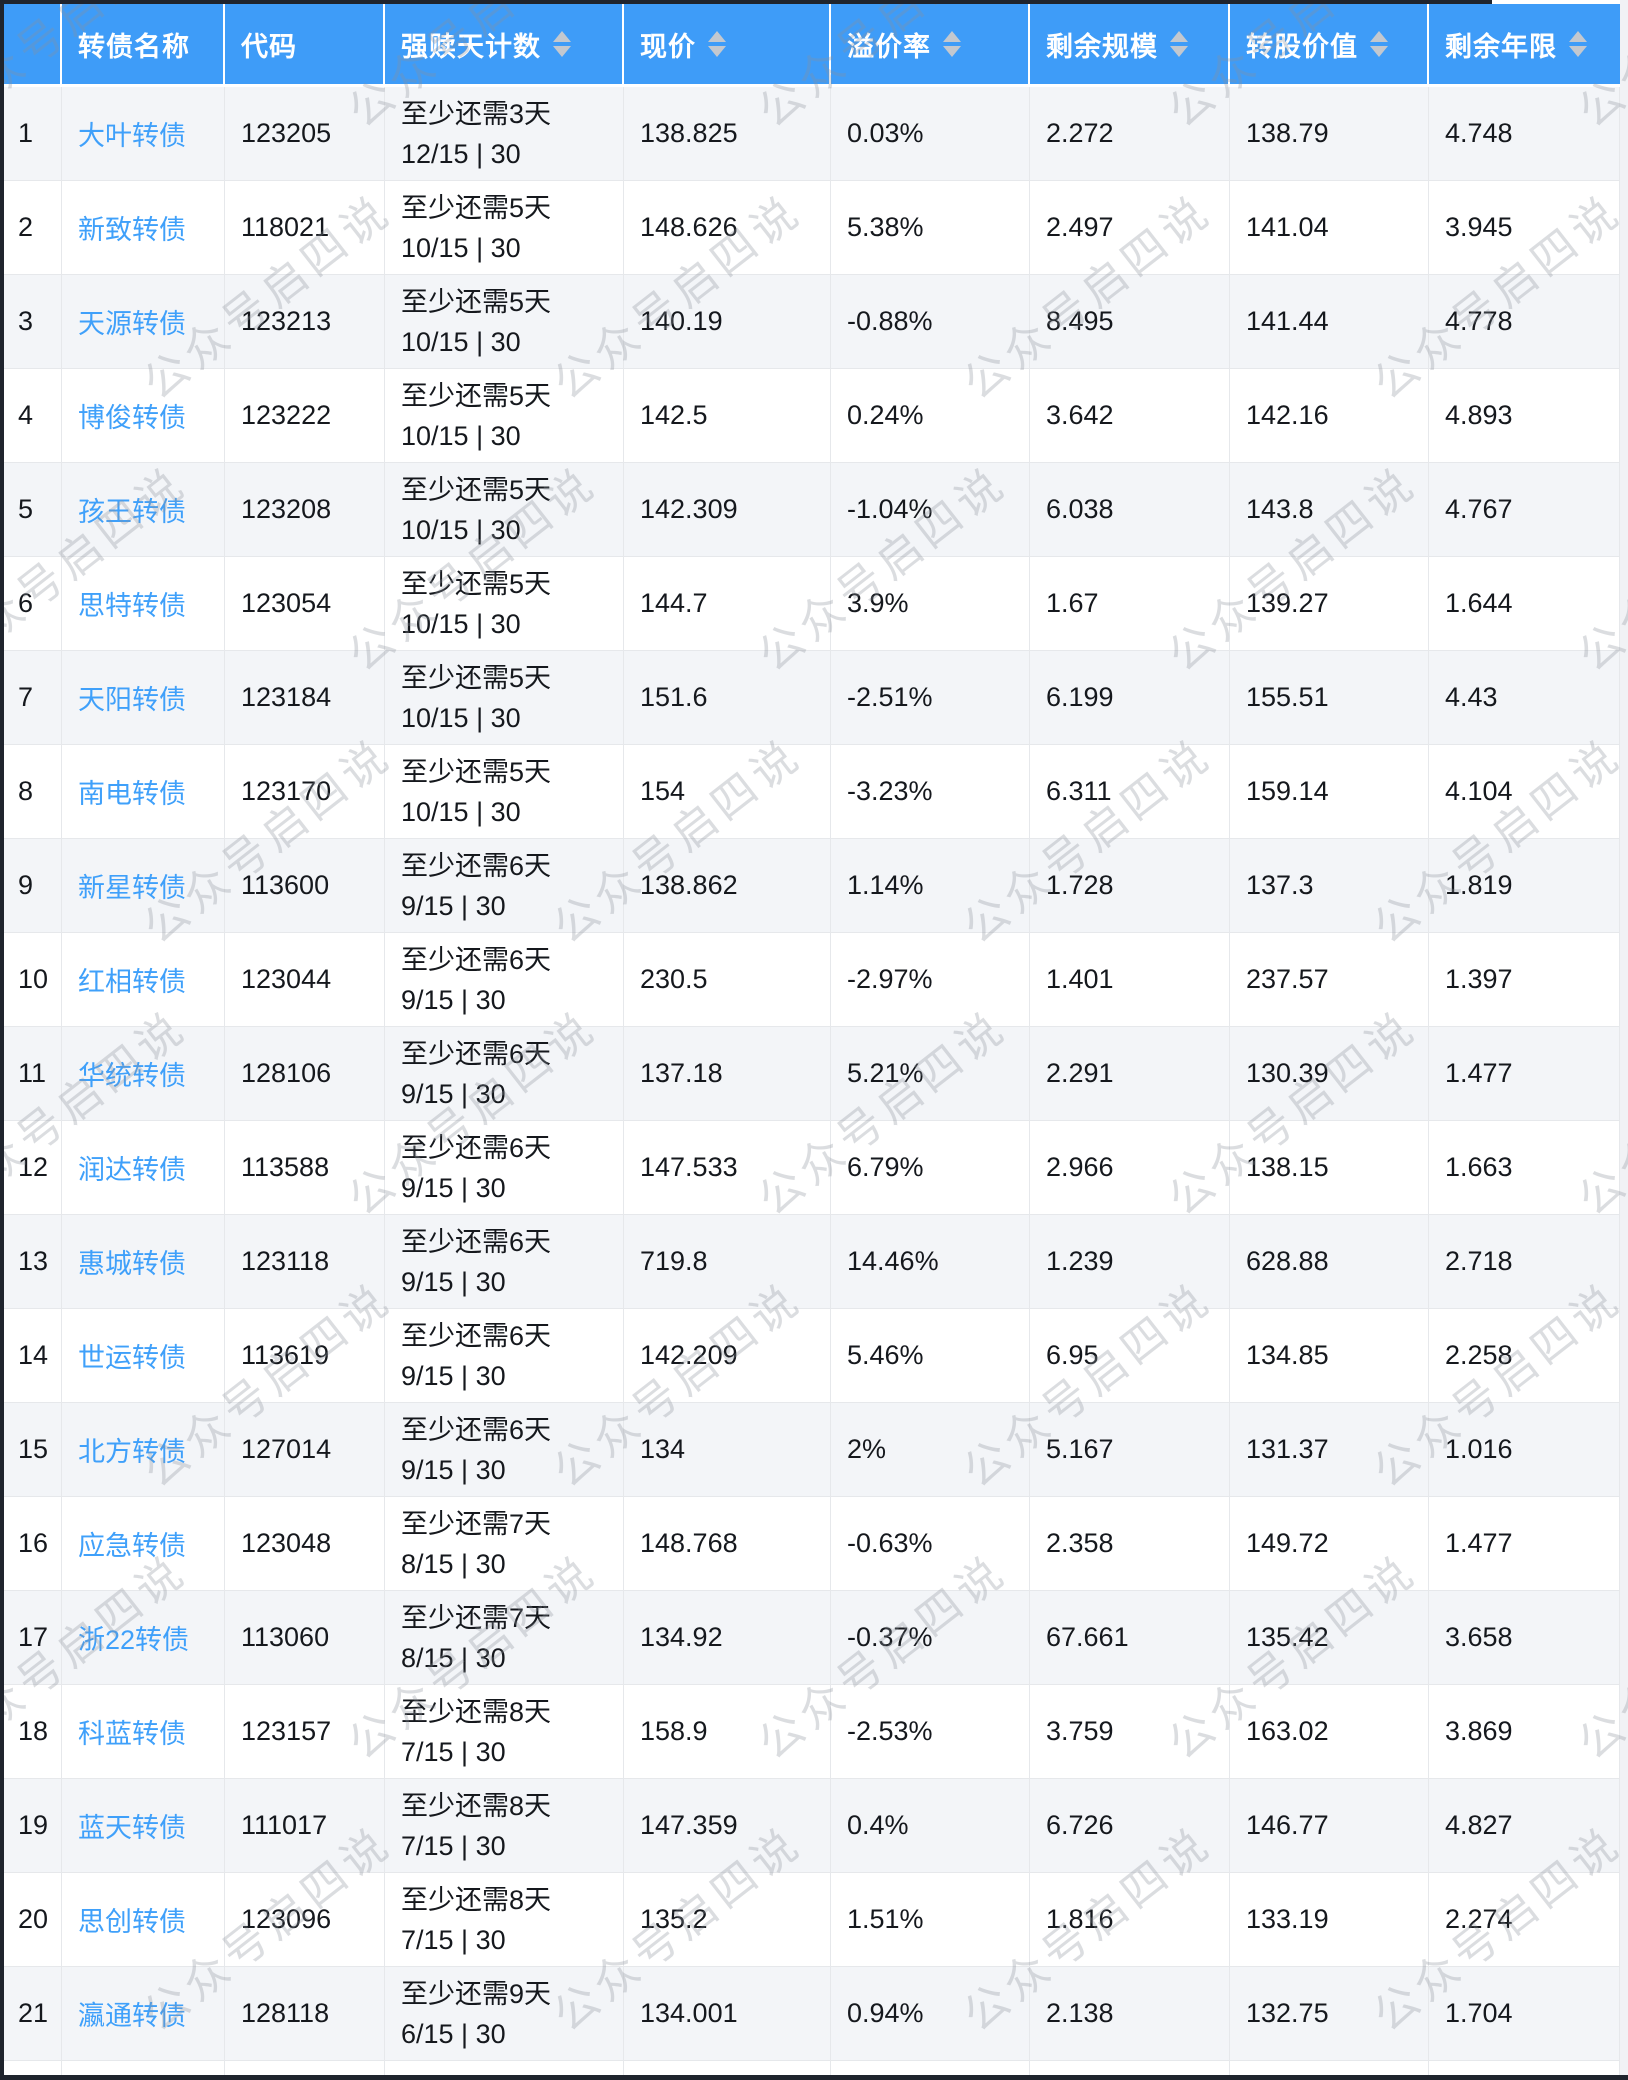 This screenshot has width=1628, height=2080. Describe the element at coordinates (461, 341) in the screenshot. I see `redemption-days-line2: 10/15 | 30` at that location.